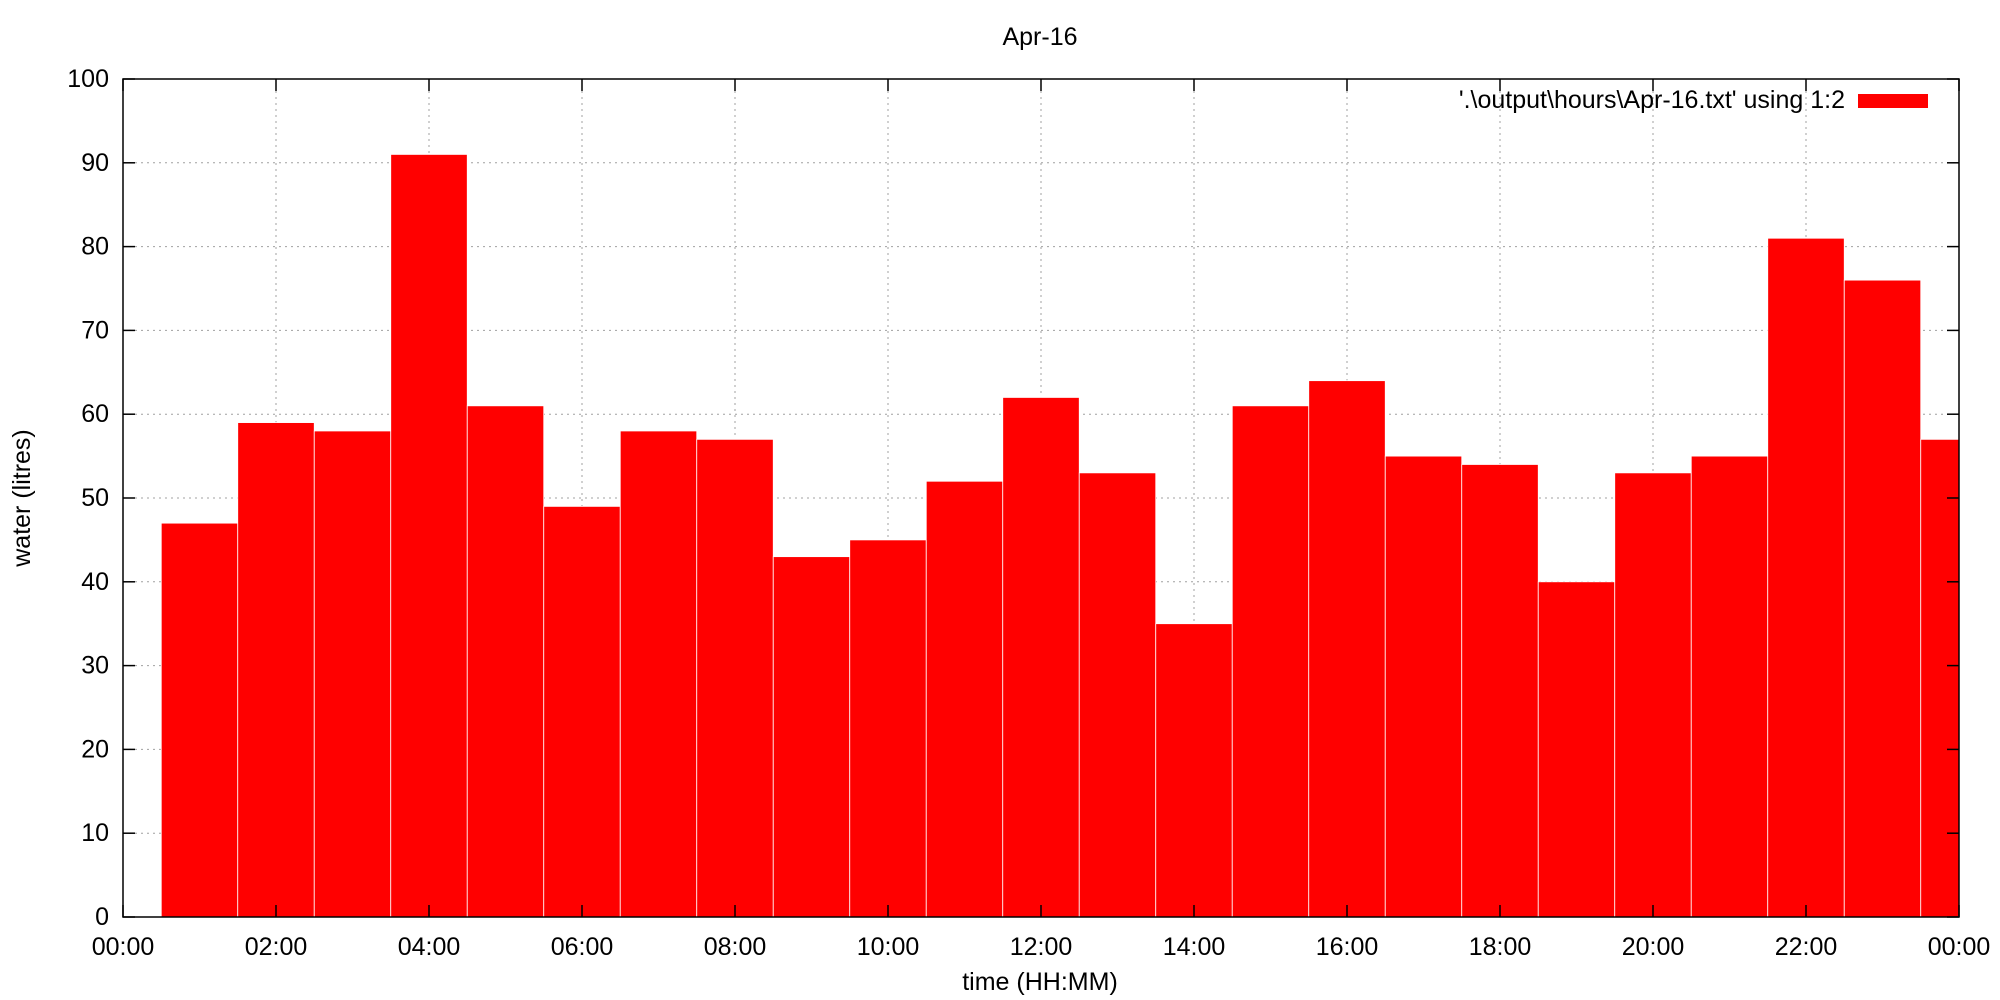 This screenshot has height=1000, width=2000. Describe the element at coordinates (888, 947) in the screenshot. I see `x-tick-label: 10:00` at that location.